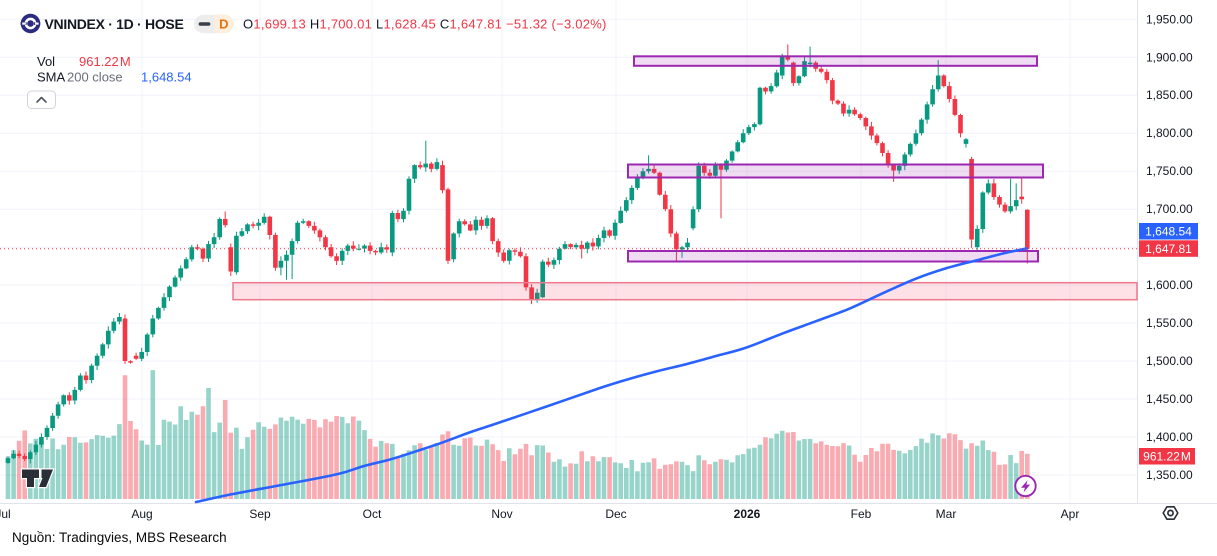  I want to click on svg-text: 2026, so click(747, 514).